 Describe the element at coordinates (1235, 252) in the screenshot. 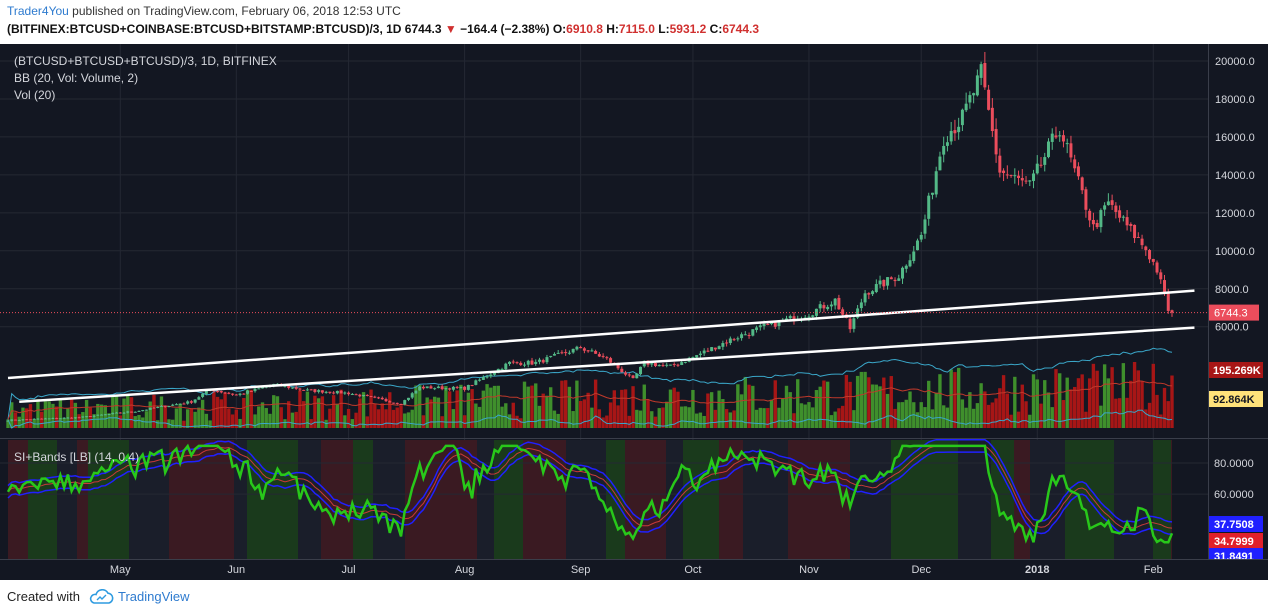

I see `price-tick-label: 10000.0` at that location.